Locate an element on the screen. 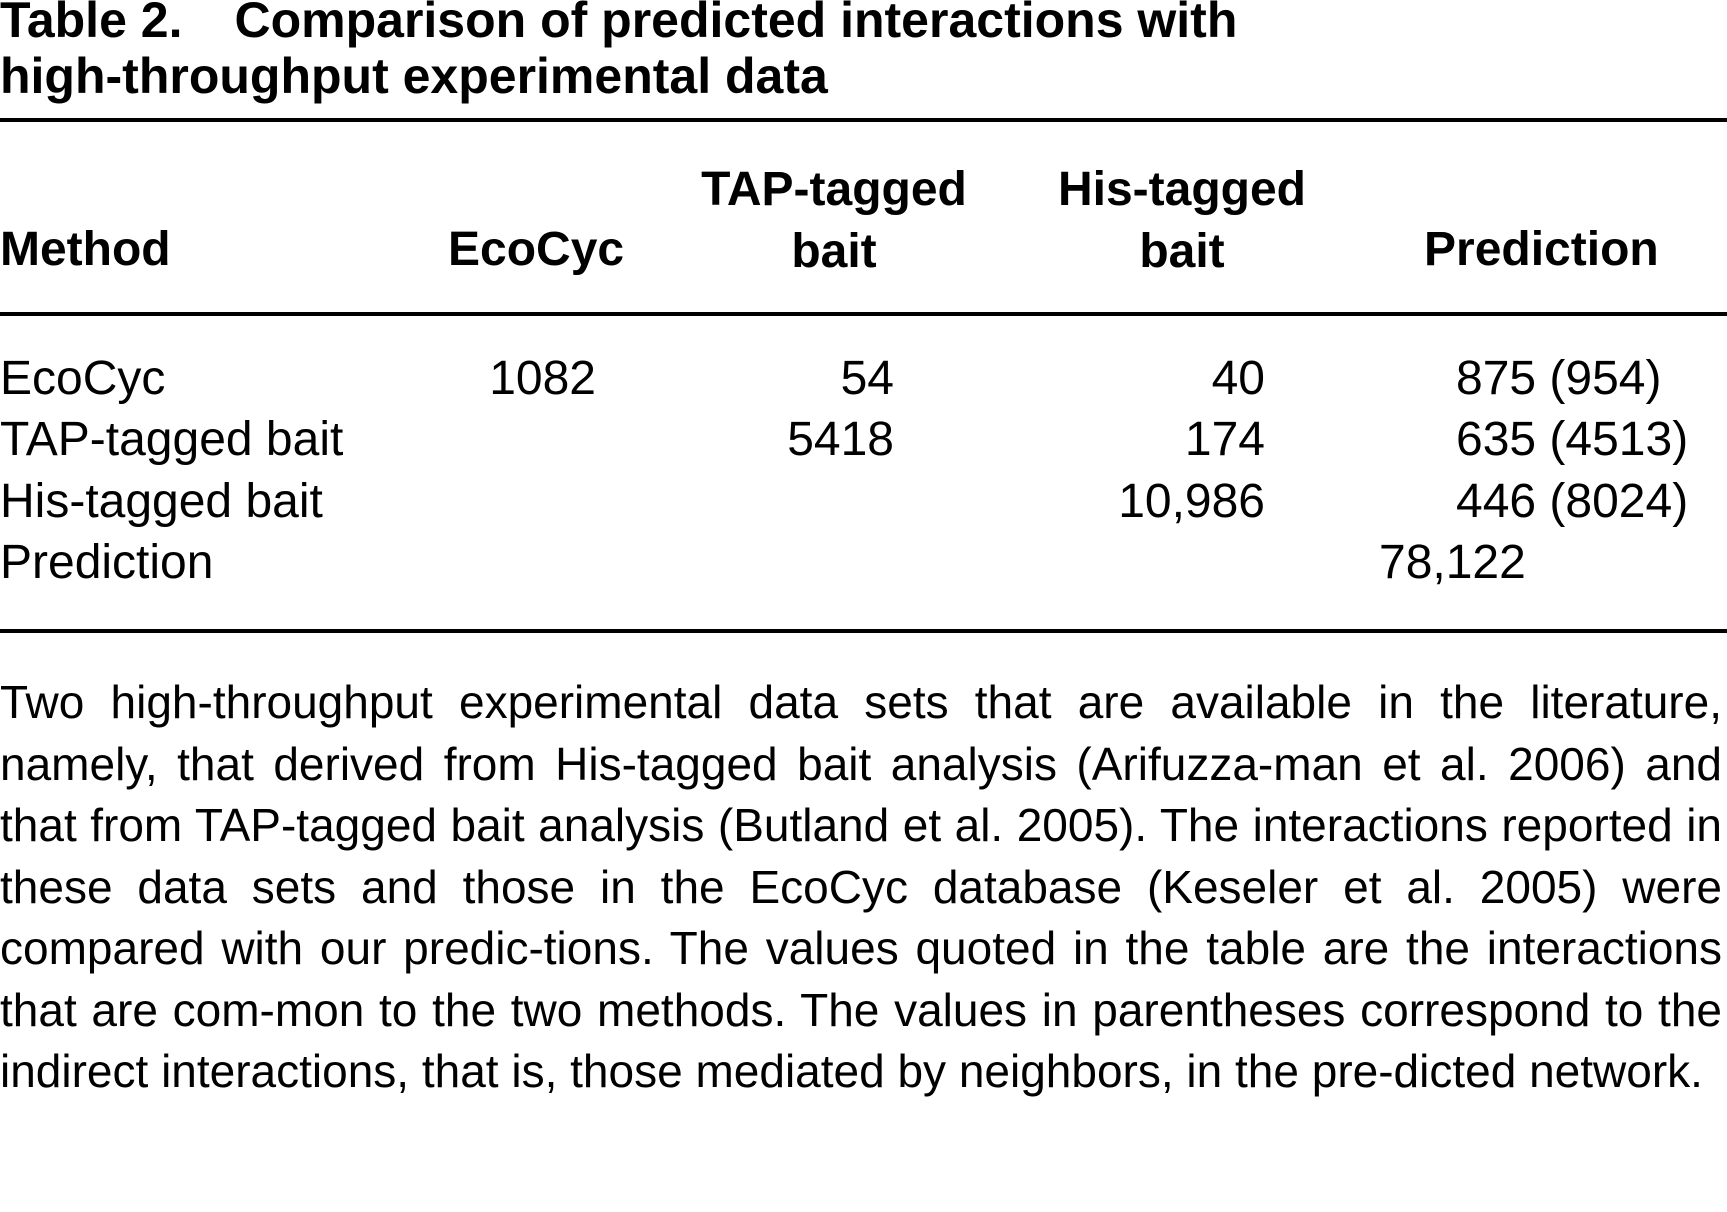 Image resolution: width=1727 pixels, height=1212 pixels. header-tap-line-1: TAP-tagged is located at coordinates (834, 189).